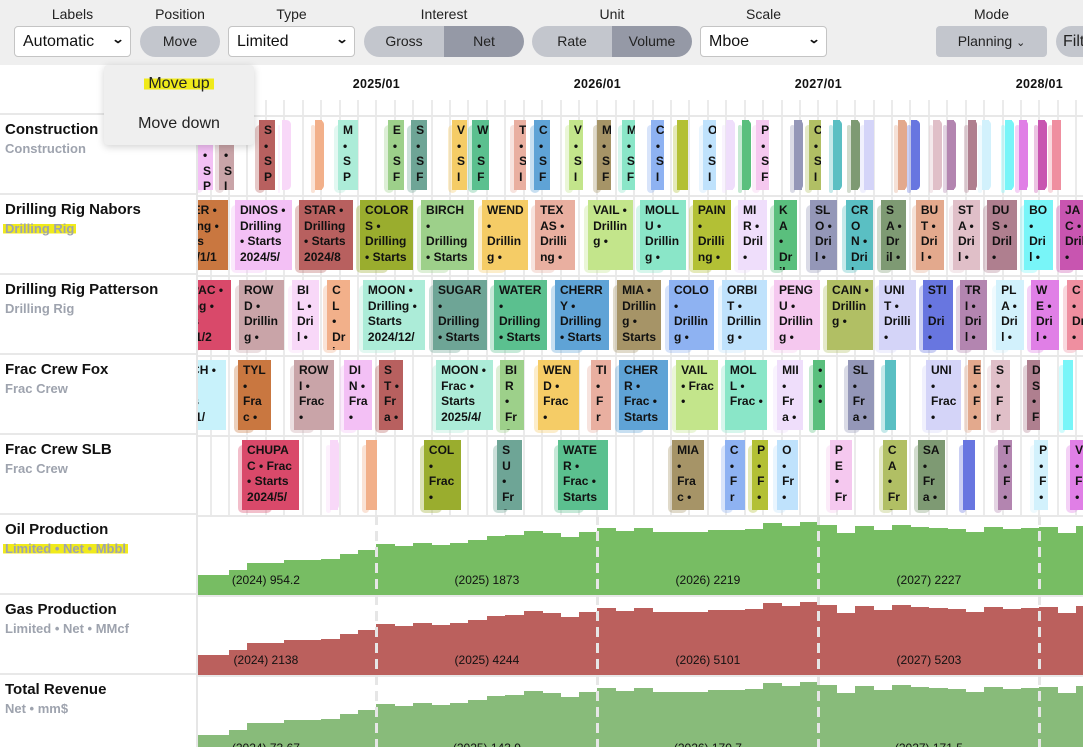  Describe the element at coordinates (821, 236) in the screenshot. I see `gantt-card: SLO • Dril •` at that location.